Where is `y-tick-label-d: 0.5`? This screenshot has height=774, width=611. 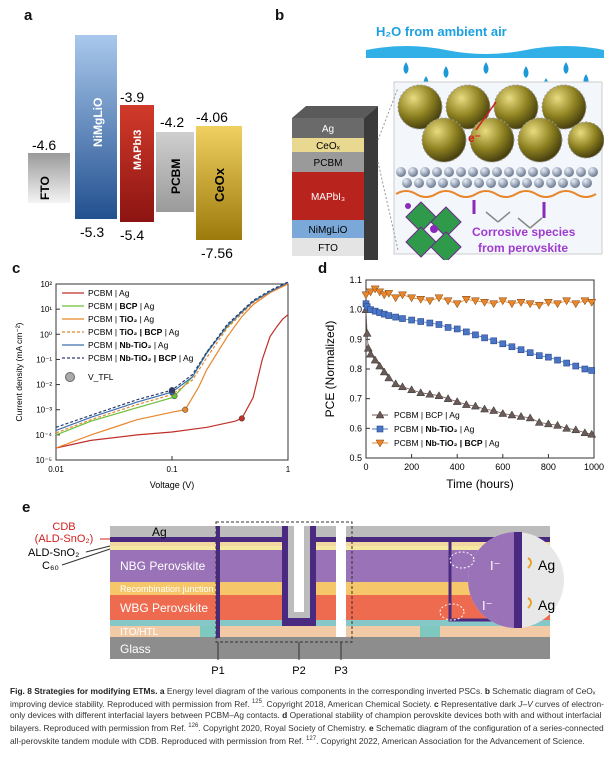 y-tick-label-d: 0.5 is located at coordinates (355, 458).